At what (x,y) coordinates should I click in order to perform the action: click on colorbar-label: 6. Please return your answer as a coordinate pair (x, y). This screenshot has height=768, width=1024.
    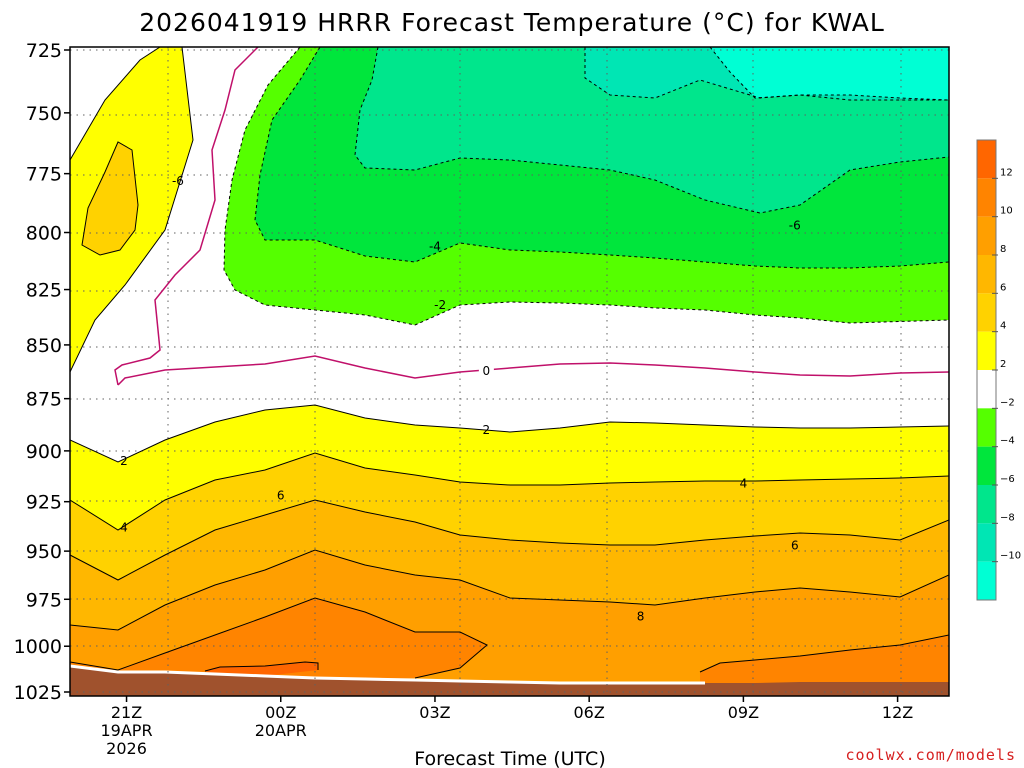
    Looking at the image, I should click on (1003, 287).